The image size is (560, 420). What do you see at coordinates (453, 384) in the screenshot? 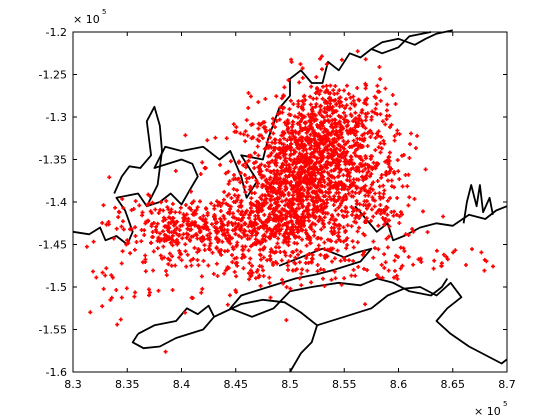
I see `x-tick-label: 8.65` at bounding box center [453, 384].